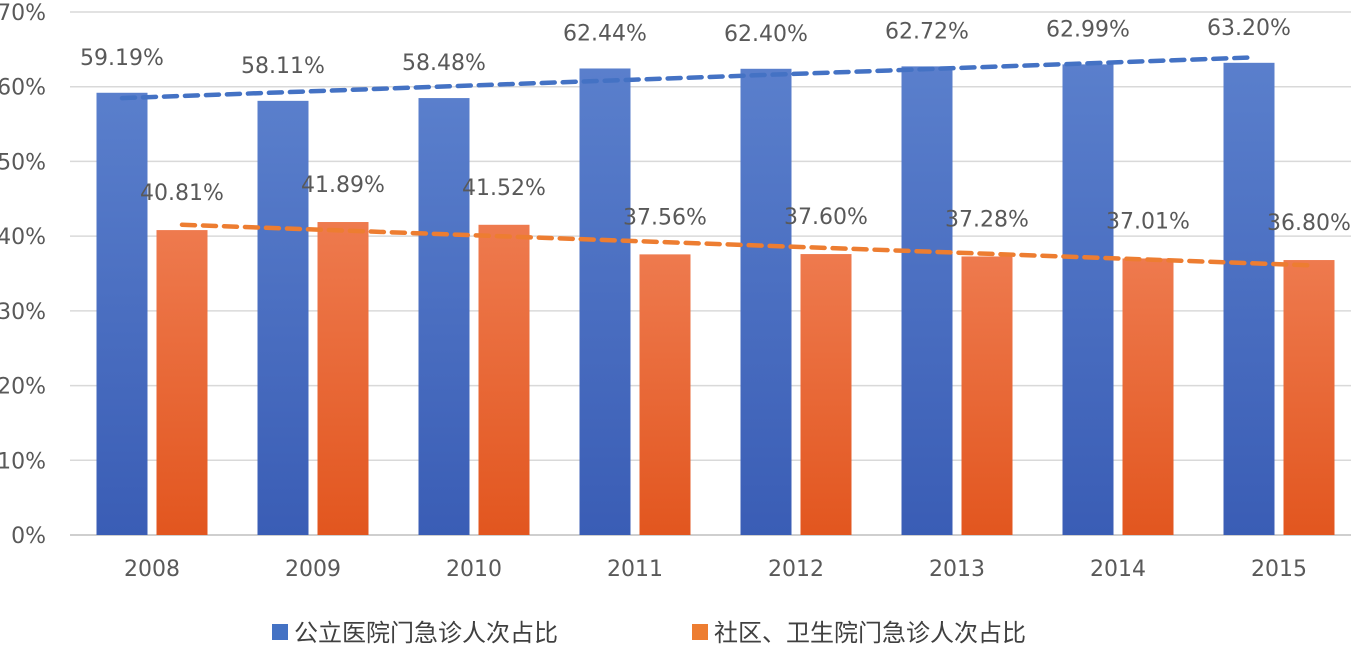 This screenshot has width=1351, height=645. I want to click on data-label: 62.44%, so click(605, 33).